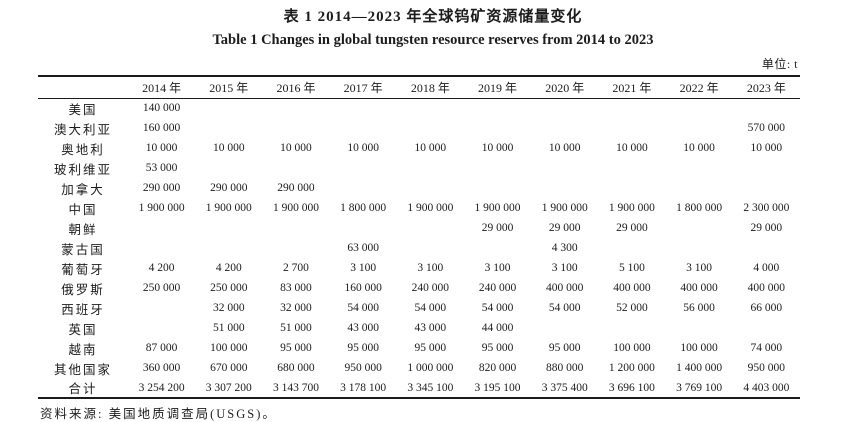 The height and width of the screenshot is (422, 866). I want to click on value-cell: 1 800 000, so click(363, 208).